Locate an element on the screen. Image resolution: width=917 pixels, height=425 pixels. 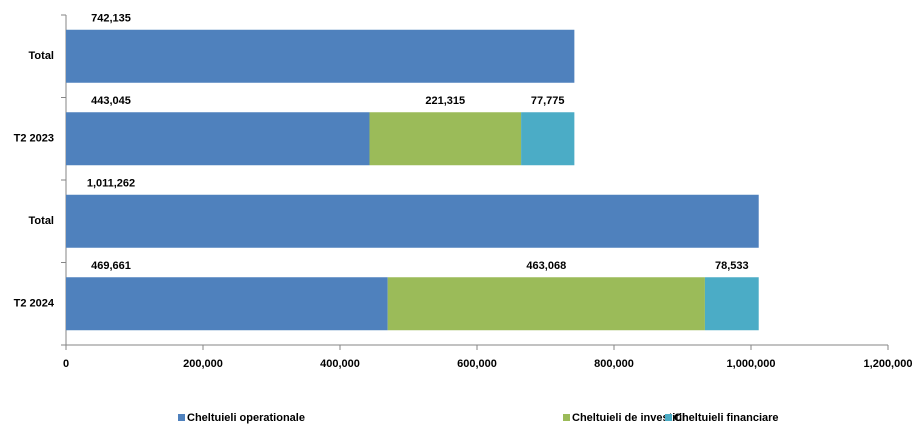
data-label: 78,533 is located at coordinates (732, 266).